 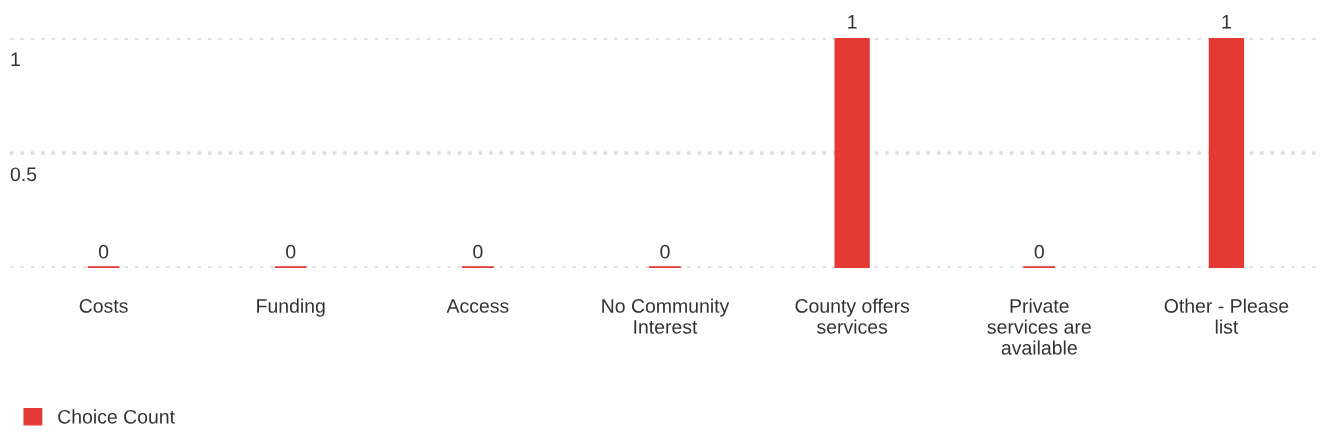 I want to click on x-tick-label: Private services are available, so click(x=1039, y=326).